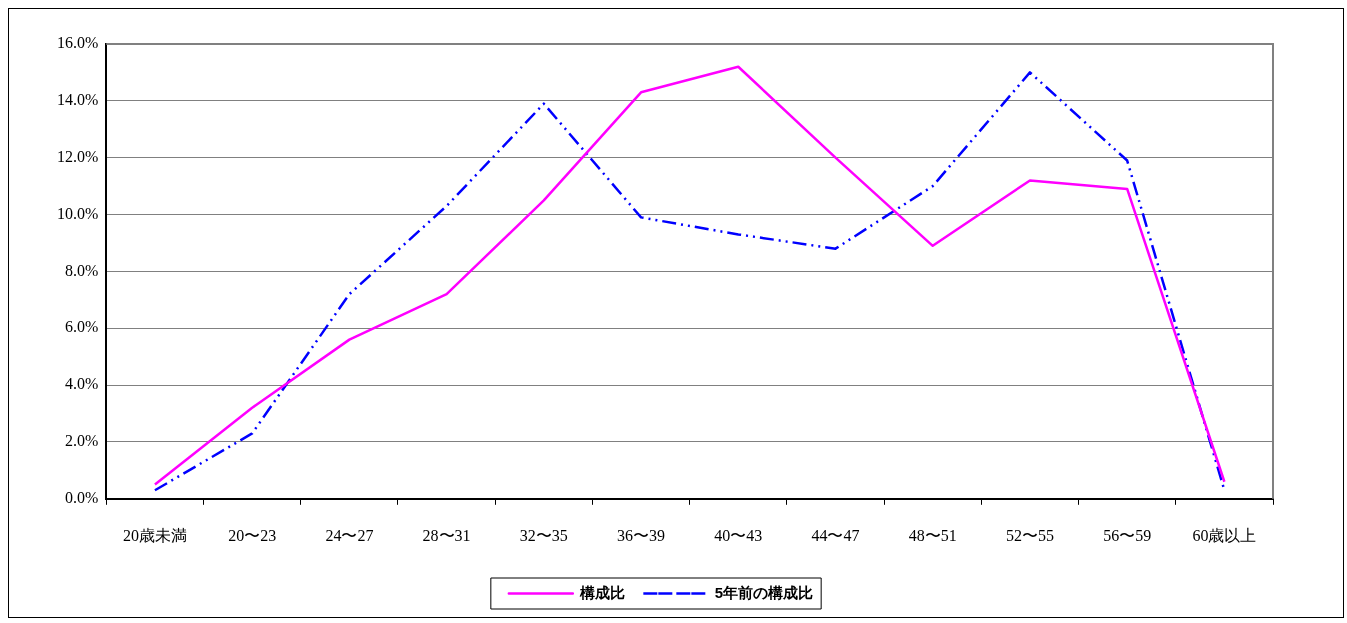 This screenshot has width=1347, height=623. I want to click on y-tick-label: 16.0%, so click(78, 43).